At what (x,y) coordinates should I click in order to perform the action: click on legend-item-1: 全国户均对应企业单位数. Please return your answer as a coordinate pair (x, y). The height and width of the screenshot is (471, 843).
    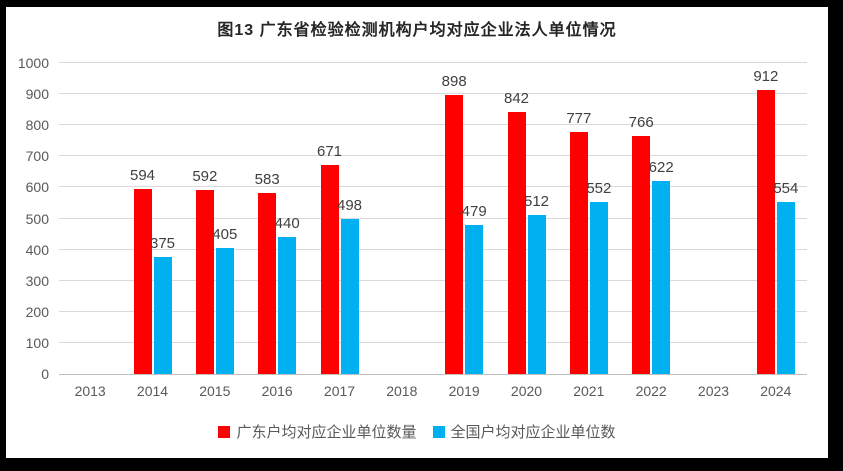
    Looking at the image, I should click on (524, 431).